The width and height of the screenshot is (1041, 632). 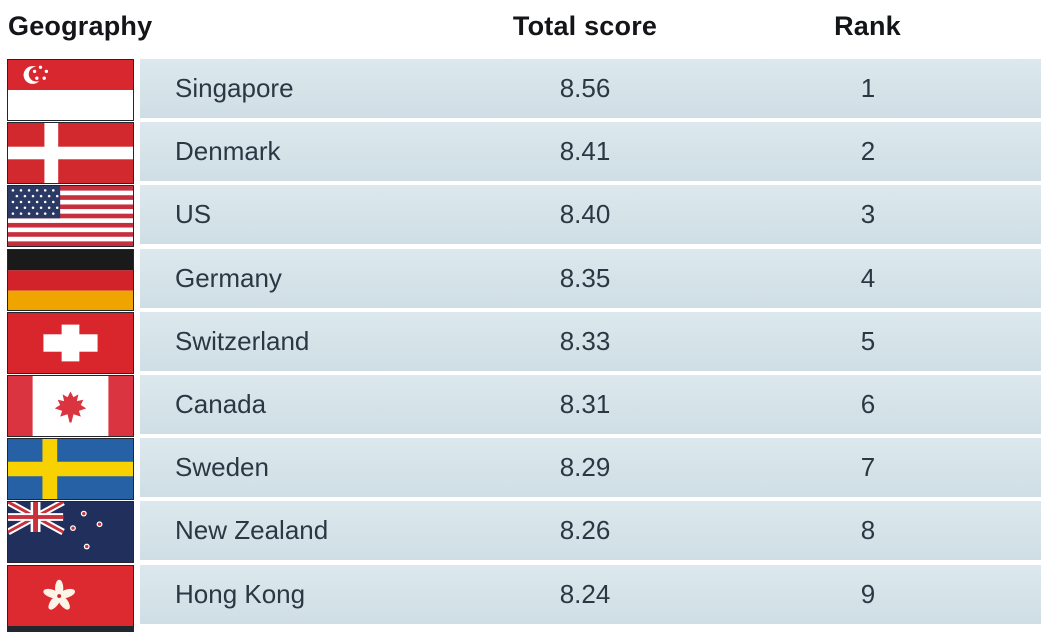 I want to click on total-score-value: 8.41, so click(x=585, y=151).